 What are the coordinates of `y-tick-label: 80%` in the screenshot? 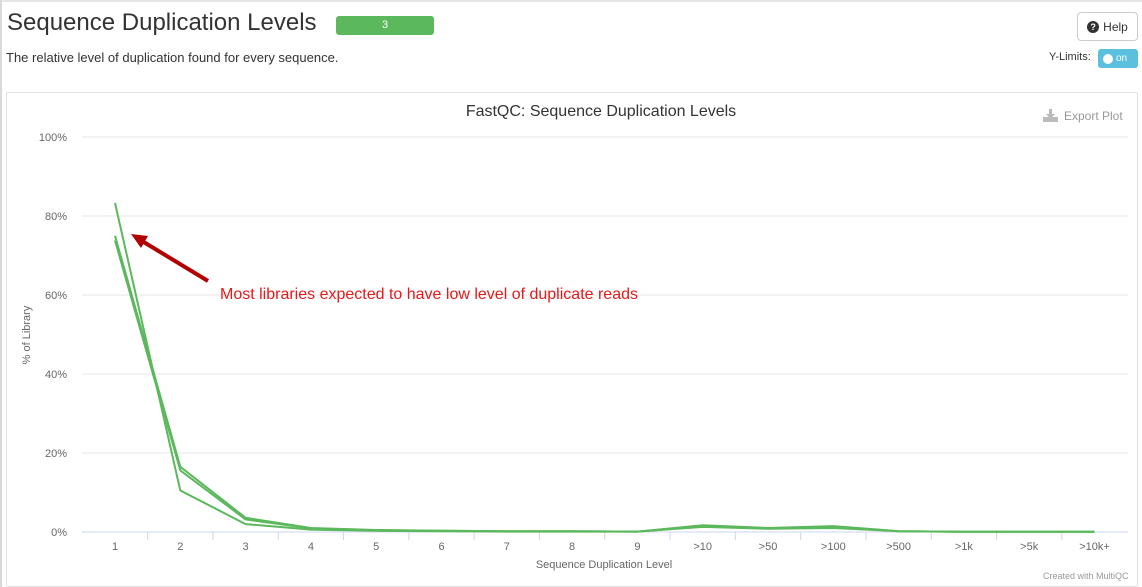 It's located at (56, 217).